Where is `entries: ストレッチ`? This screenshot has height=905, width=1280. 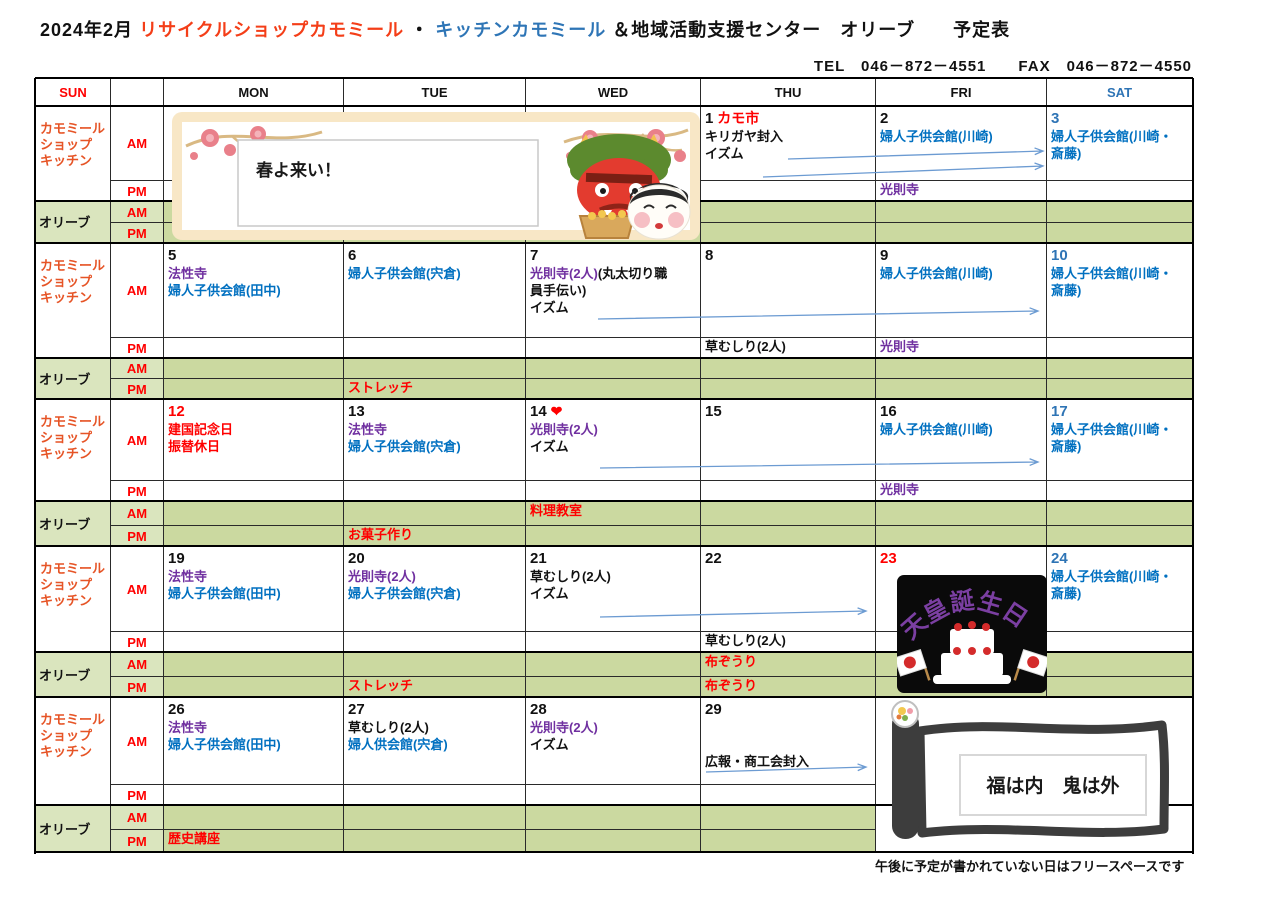 entries: ストレッチ is located at coordinates (434, 387).